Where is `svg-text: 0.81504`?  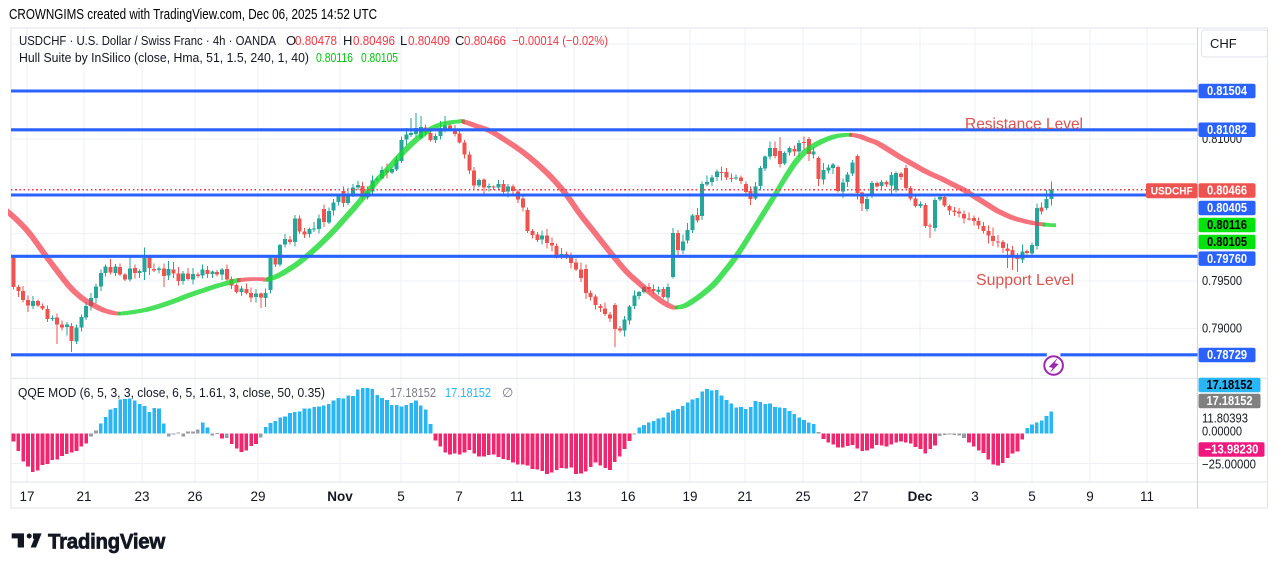 svg-text: 0.81504 is located at coordinates (1227, 91).